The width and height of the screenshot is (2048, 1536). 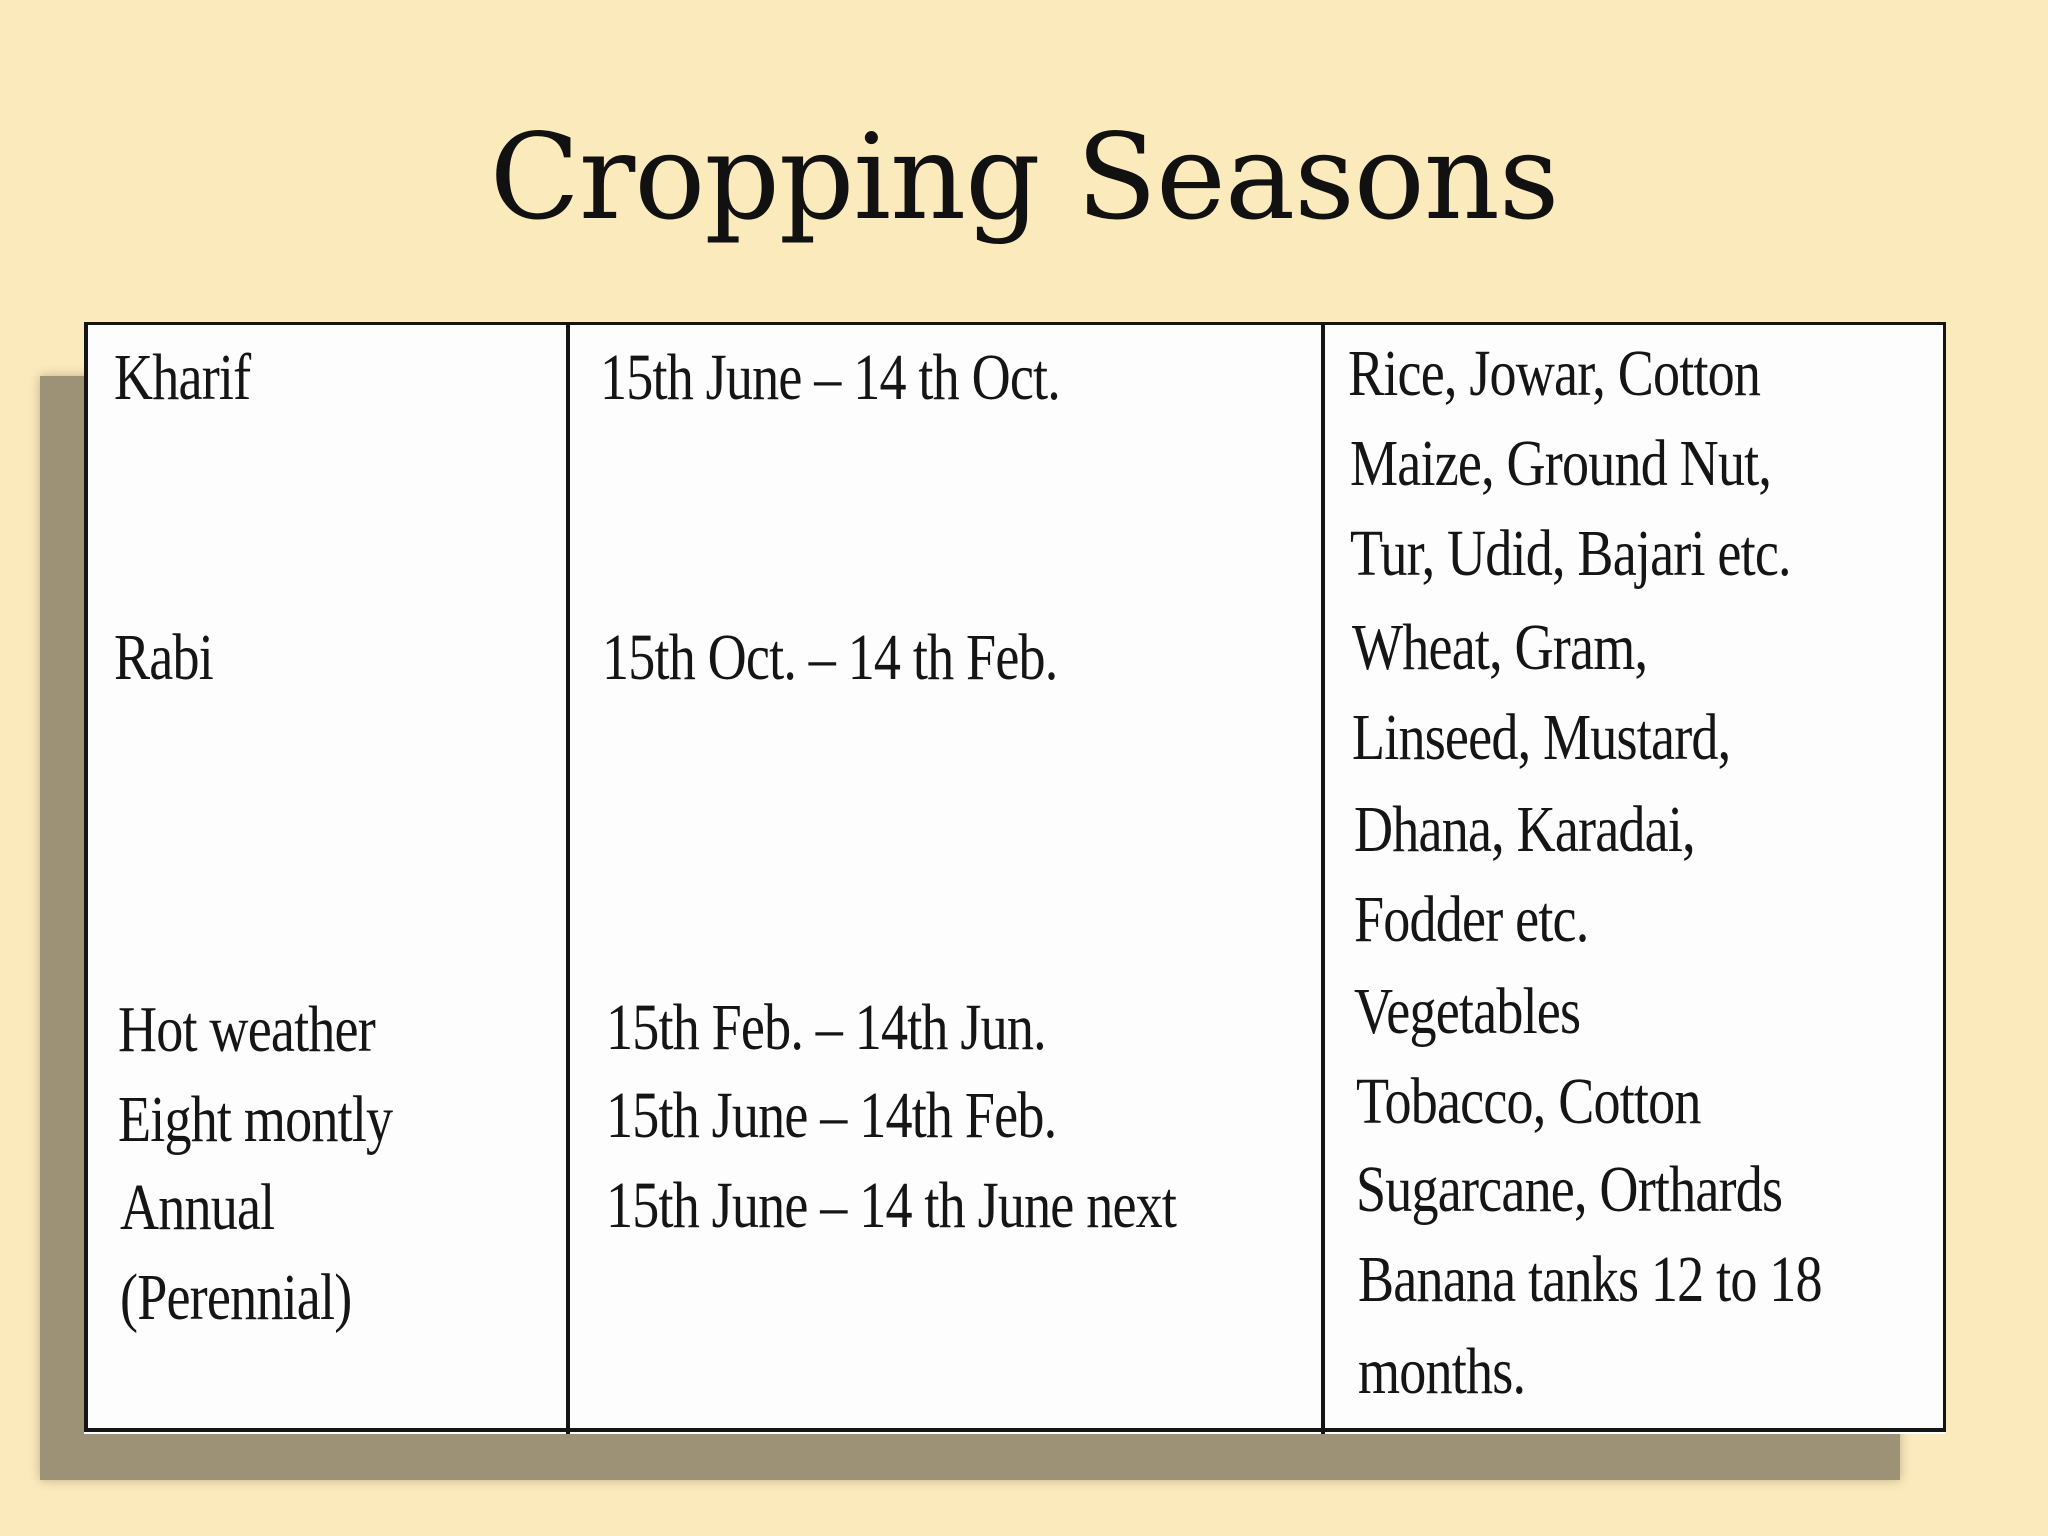 I want to click on season-annual: Annual, so click(x=197, y=1207).